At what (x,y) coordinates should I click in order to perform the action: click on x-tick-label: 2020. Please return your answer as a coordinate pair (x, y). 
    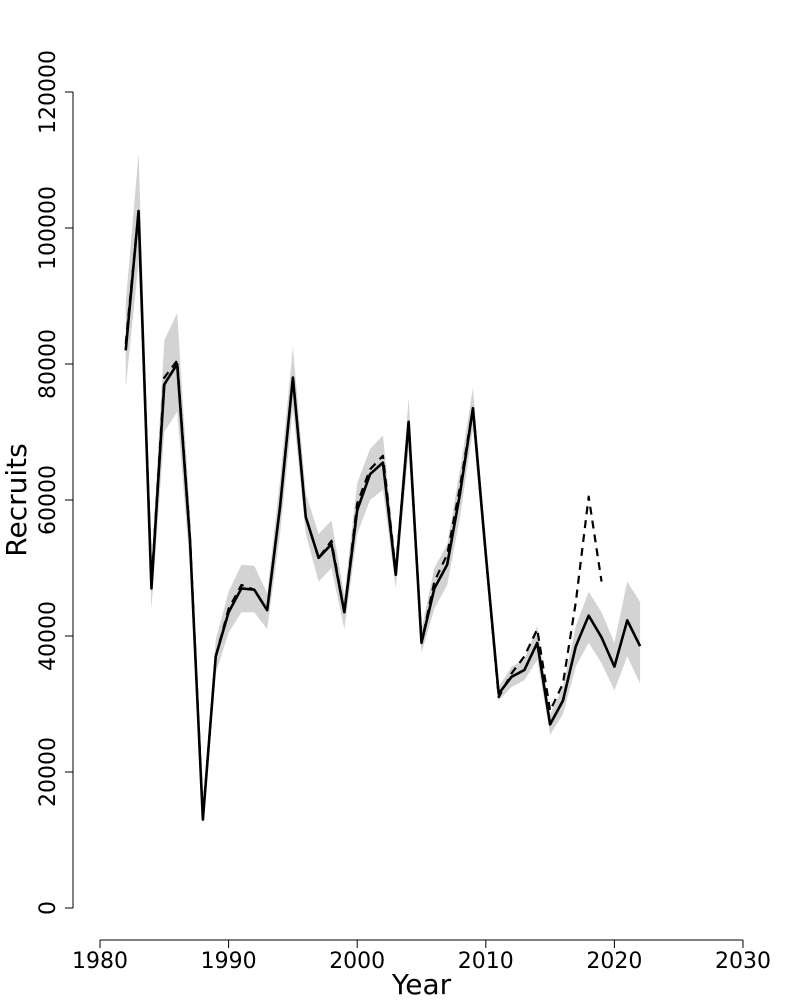
    Looking at the image, I should click on (614, 961).